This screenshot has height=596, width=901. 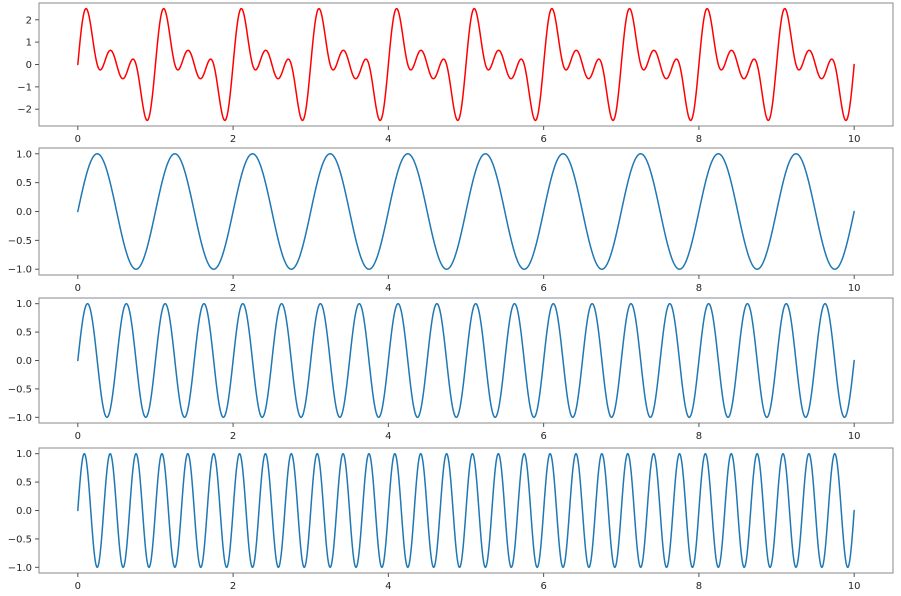 I want to click on y-tick-label: −1, so click(x=24, y=87).